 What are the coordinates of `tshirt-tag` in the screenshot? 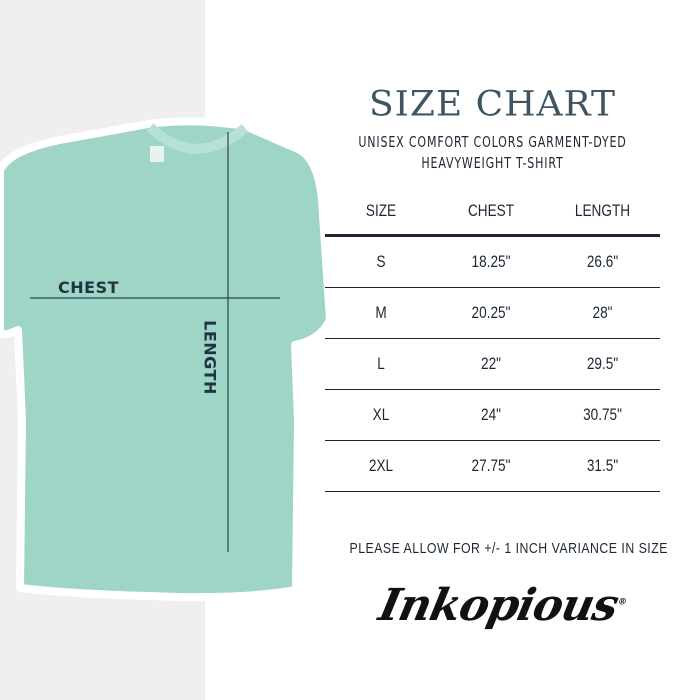 It's located at (157, 154).